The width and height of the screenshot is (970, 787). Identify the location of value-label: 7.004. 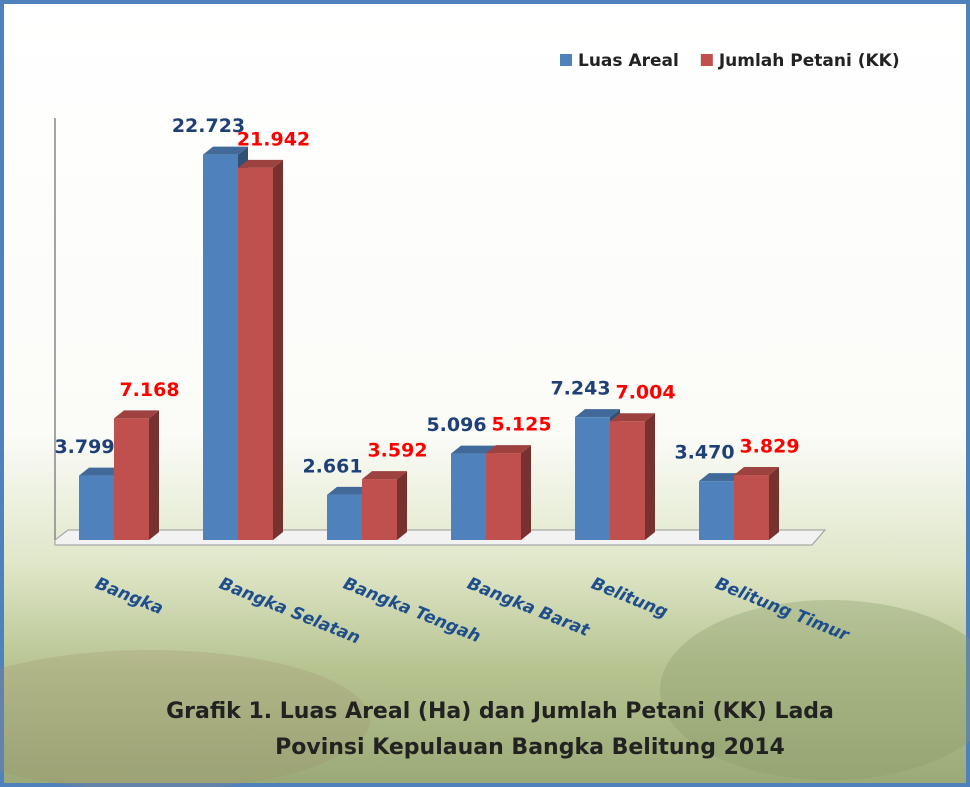
(645, 393).